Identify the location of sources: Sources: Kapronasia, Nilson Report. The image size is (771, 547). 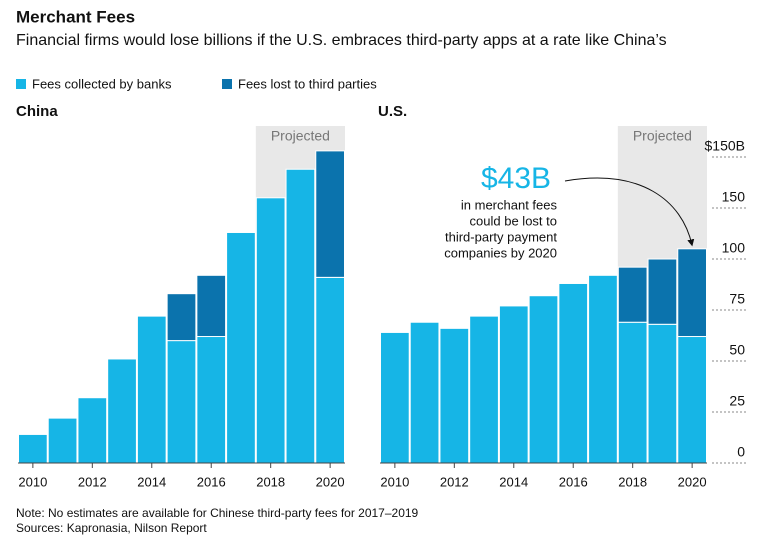
(111, 528).